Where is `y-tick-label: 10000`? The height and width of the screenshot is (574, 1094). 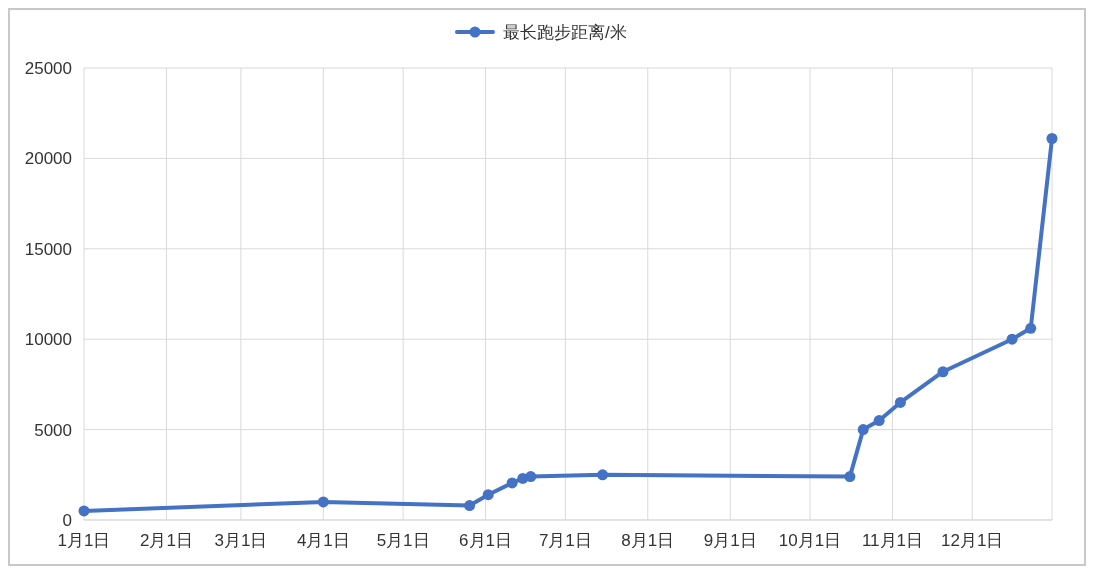 y-tick-label: 10000 is located at coordinates (48, 340).